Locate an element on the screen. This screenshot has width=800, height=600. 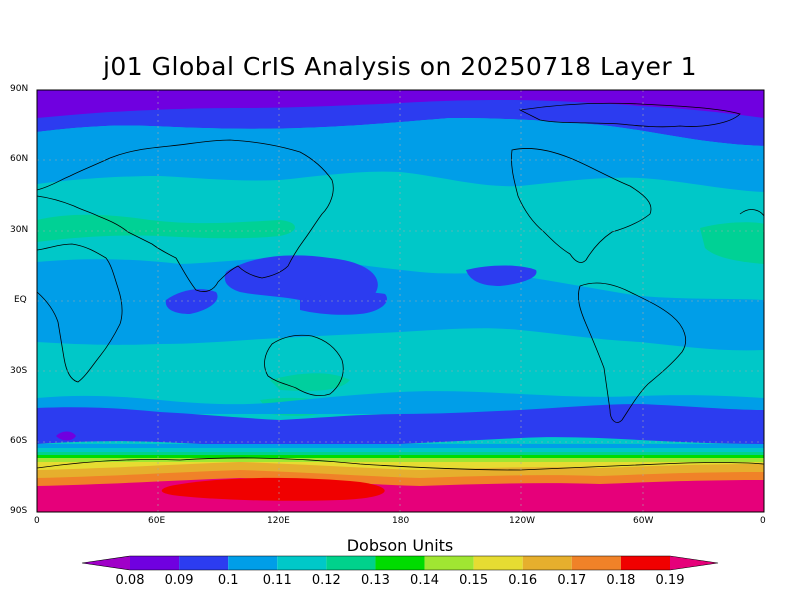
colorbar-label: 0.1 is located at coordinates (228, 580).